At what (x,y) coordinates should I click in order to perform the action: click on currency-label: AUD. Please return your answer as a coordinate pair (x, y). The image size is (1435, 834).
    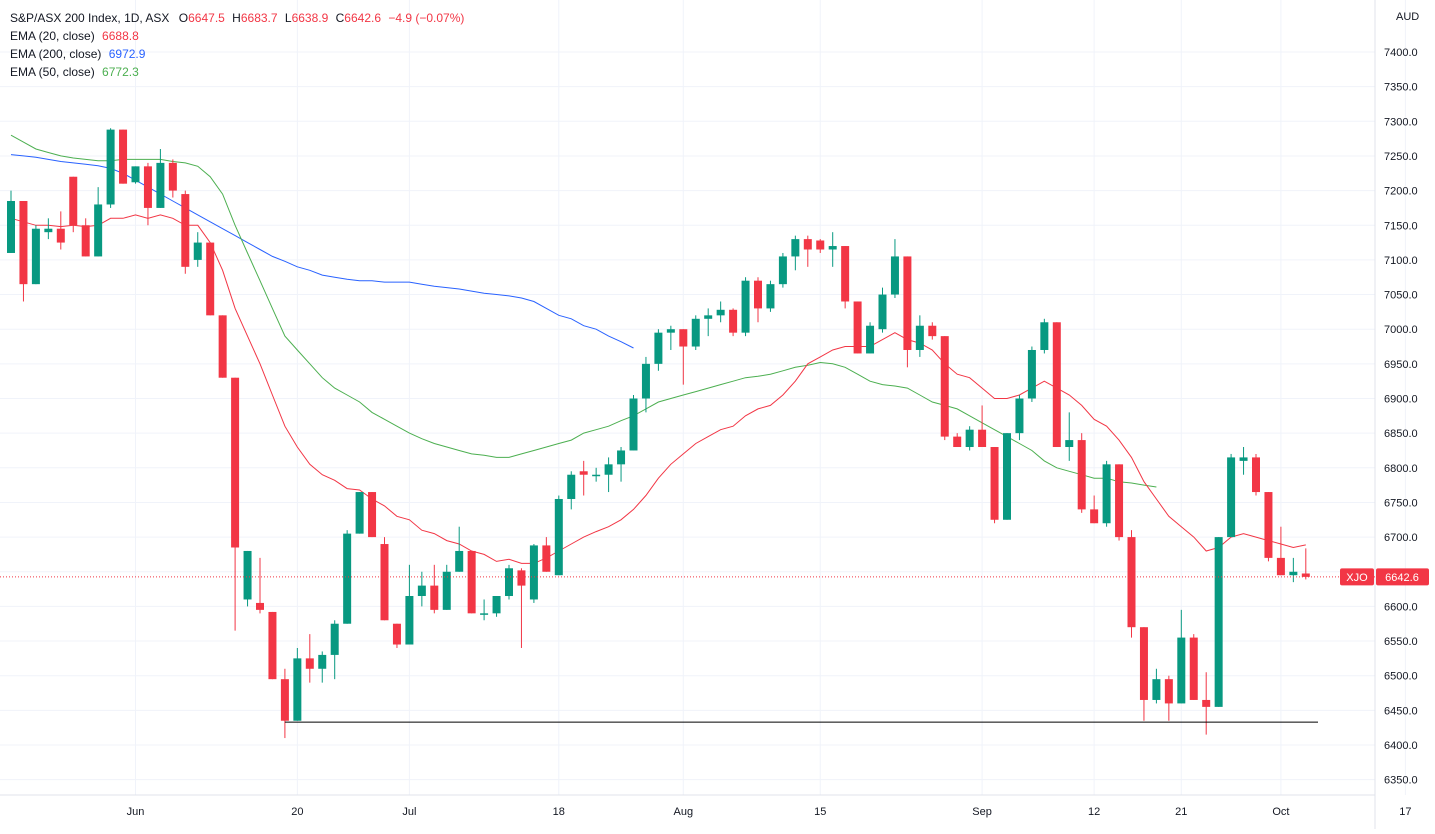
    Looking at the image, I should click on (1407, 17).